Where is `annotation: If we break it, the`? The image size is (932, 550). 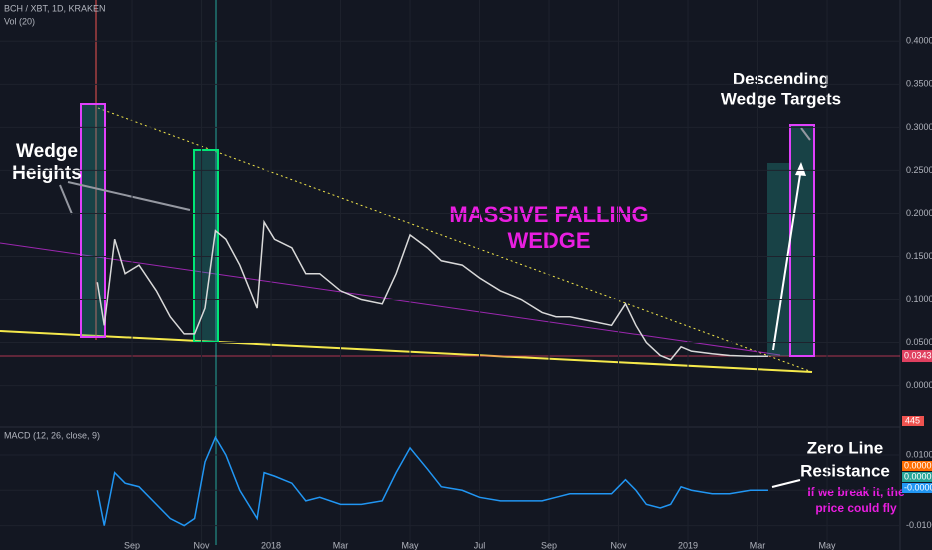
annotation: If we break it, the is located at coordinates (856, 492).